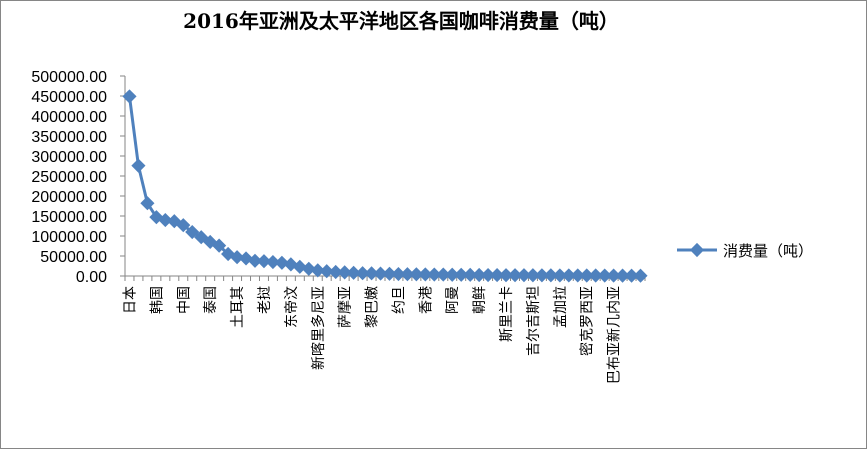 This screenshot has width=867, height=450. What do you see at coordinates (453, 300) in the screenshot?
I see `x-tick-label: 阿曼` at bounding box center [453, 300].